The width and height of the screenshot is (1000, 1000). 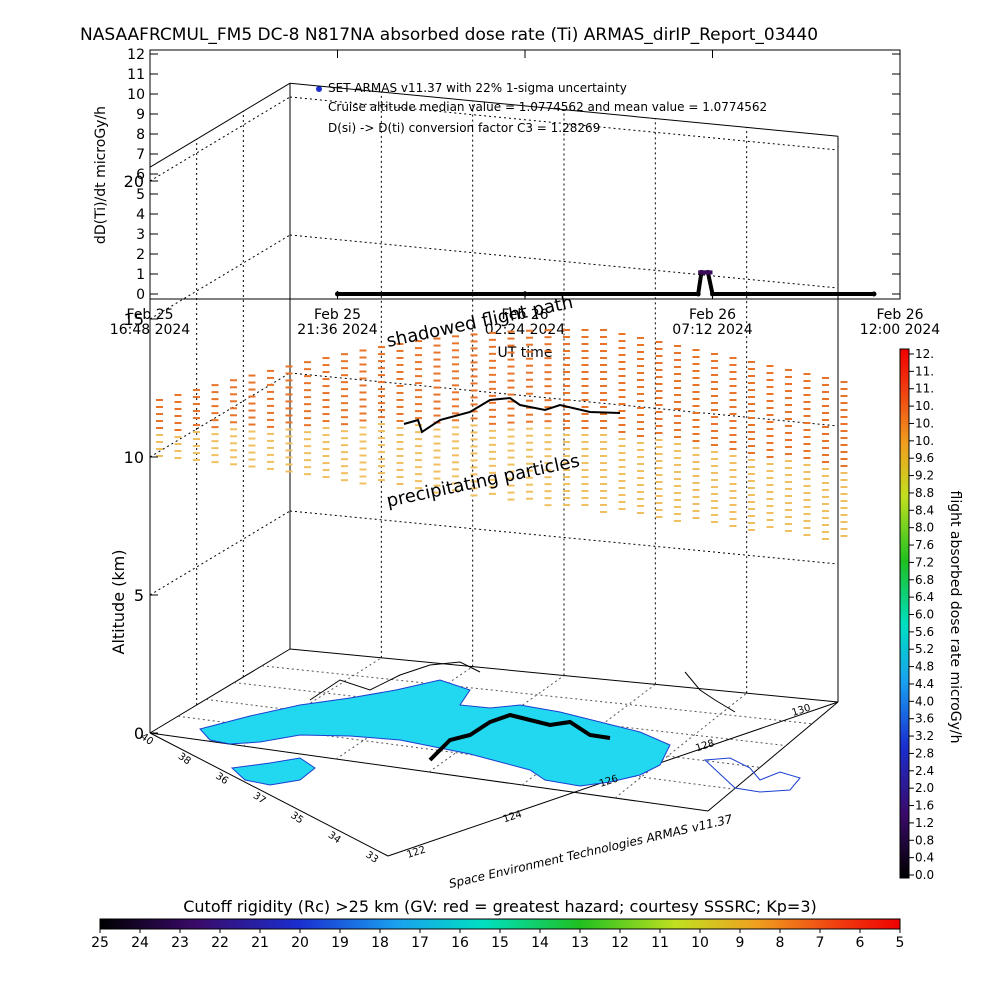 What do you see at coordinates (371, 857) in the screenshot?
I see `latitude-tick-label: 33` at bounding box center [371, 857].